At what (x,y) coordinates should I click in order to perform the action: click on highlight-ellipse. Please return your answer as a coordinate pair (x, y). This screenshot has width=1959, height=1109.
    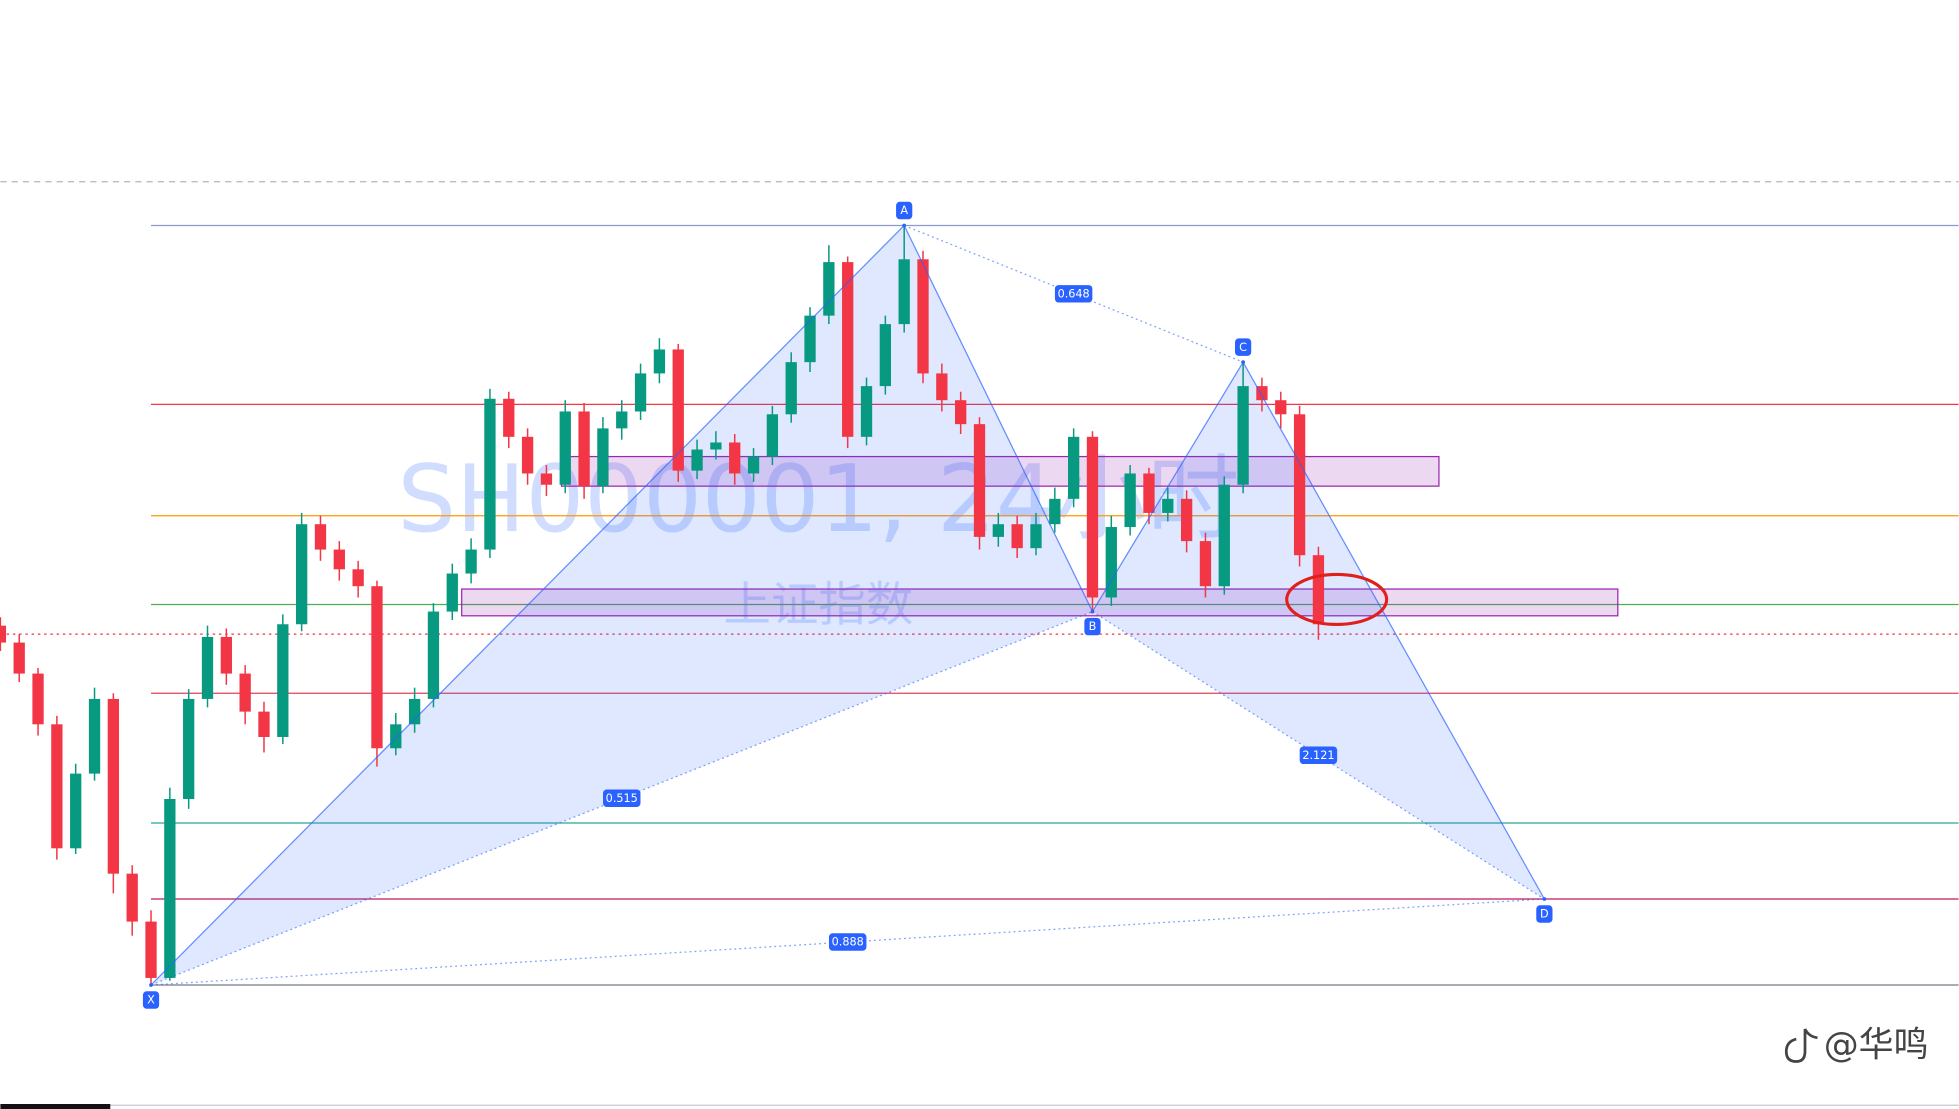
    Looking at the image, I should click on (1337, 599).